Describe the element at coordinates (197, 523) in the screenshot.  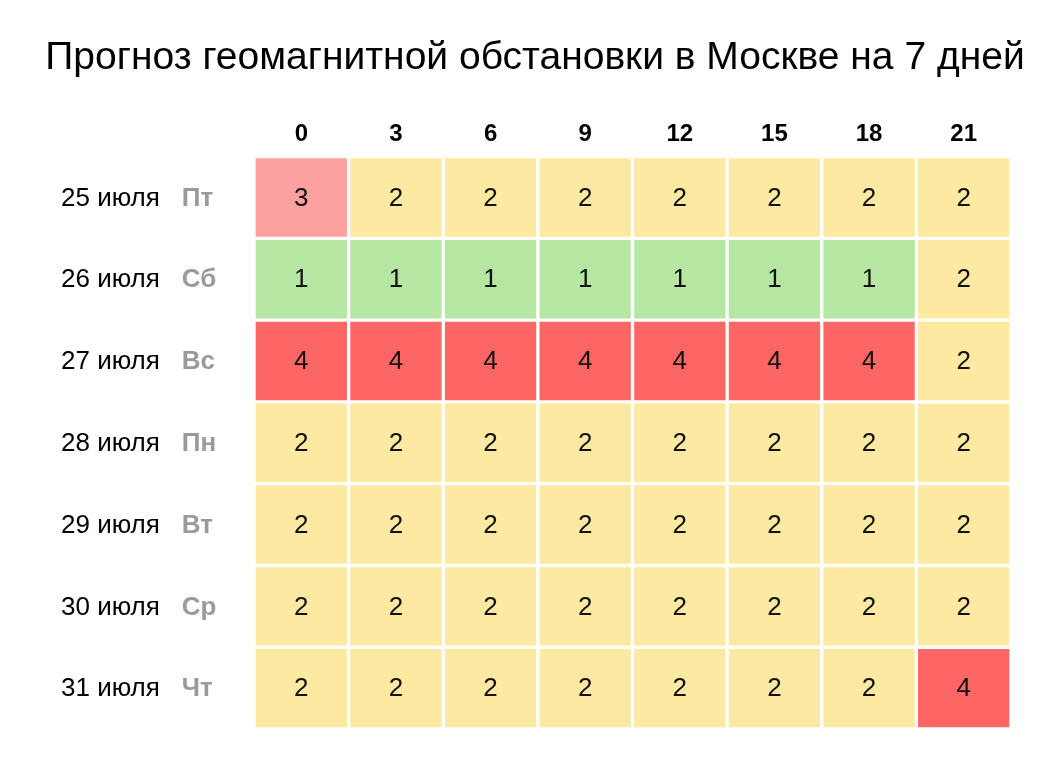
I see `y2-tick-label: Вт` at that location.